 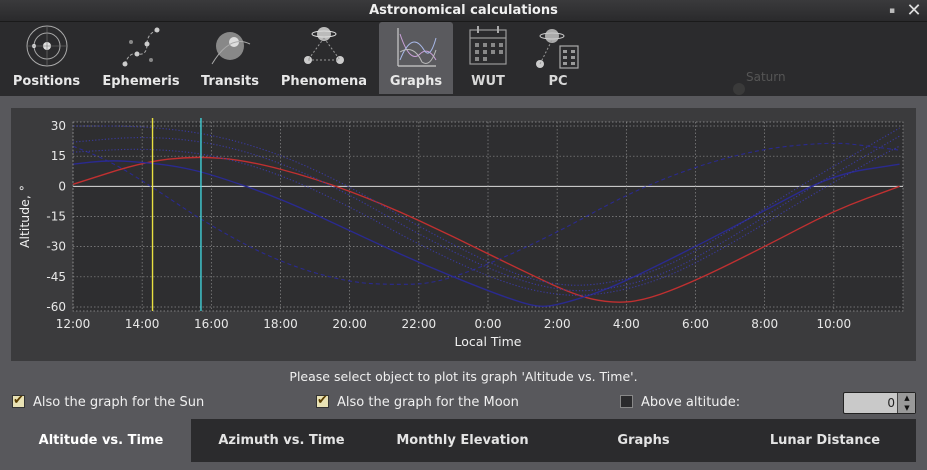 What do you see at coordinates (557, 324) in the screenshot?
I see `x-tick-label: 2:00` at bounding box center [557, 324].